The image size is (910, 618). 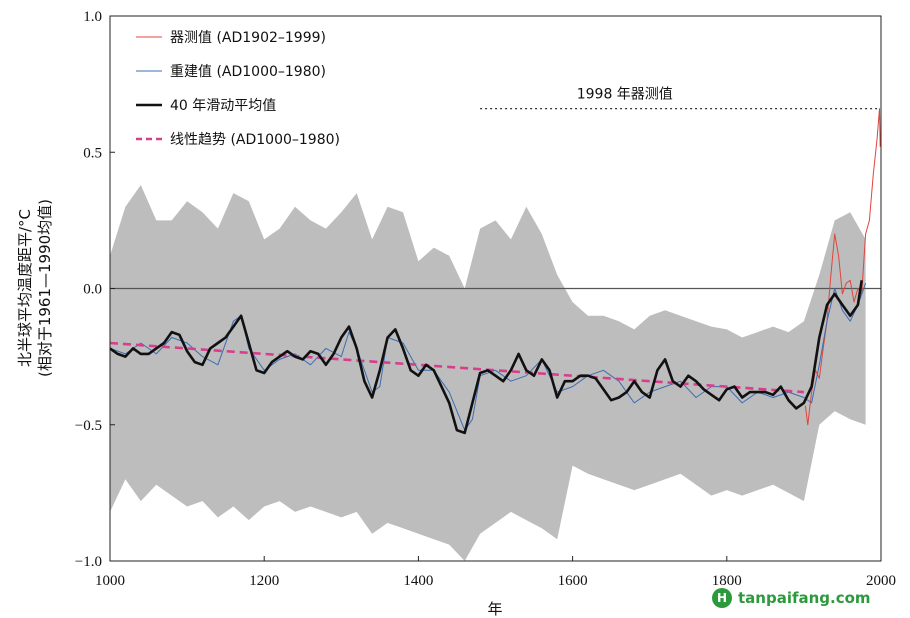 I want to click on watermark-logo-icon: H, so click(x=722, y=598).